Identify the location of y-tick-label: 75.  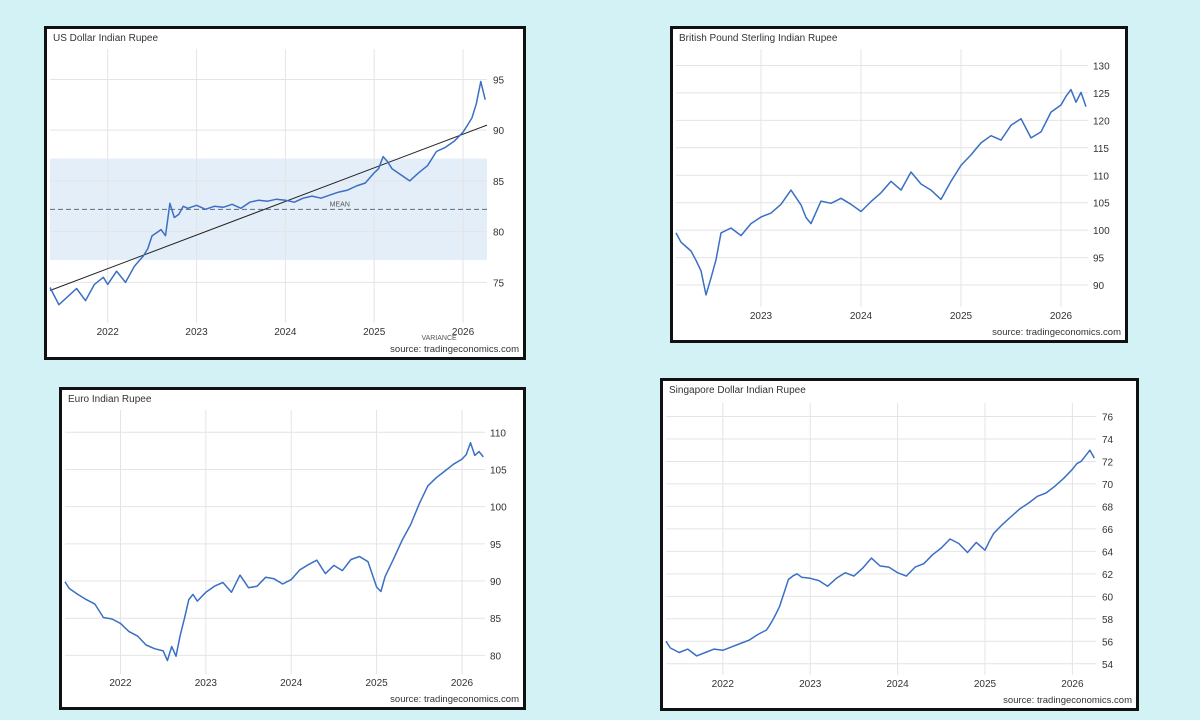
(499, 283).